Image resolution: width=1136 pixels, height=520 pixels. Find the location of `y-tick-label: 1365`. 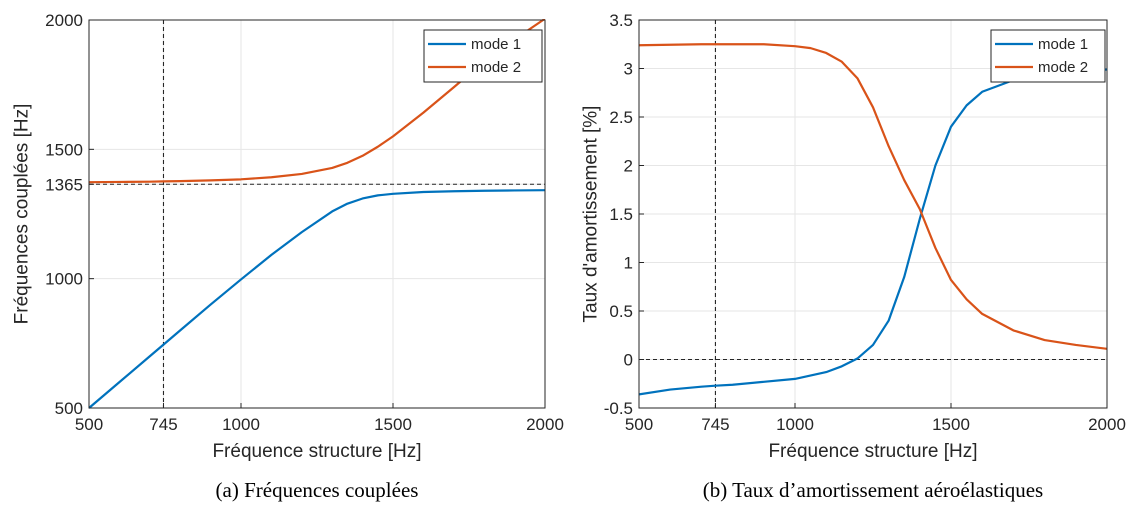

y-tick-label: 1365 is located at coordinates (64, 184).